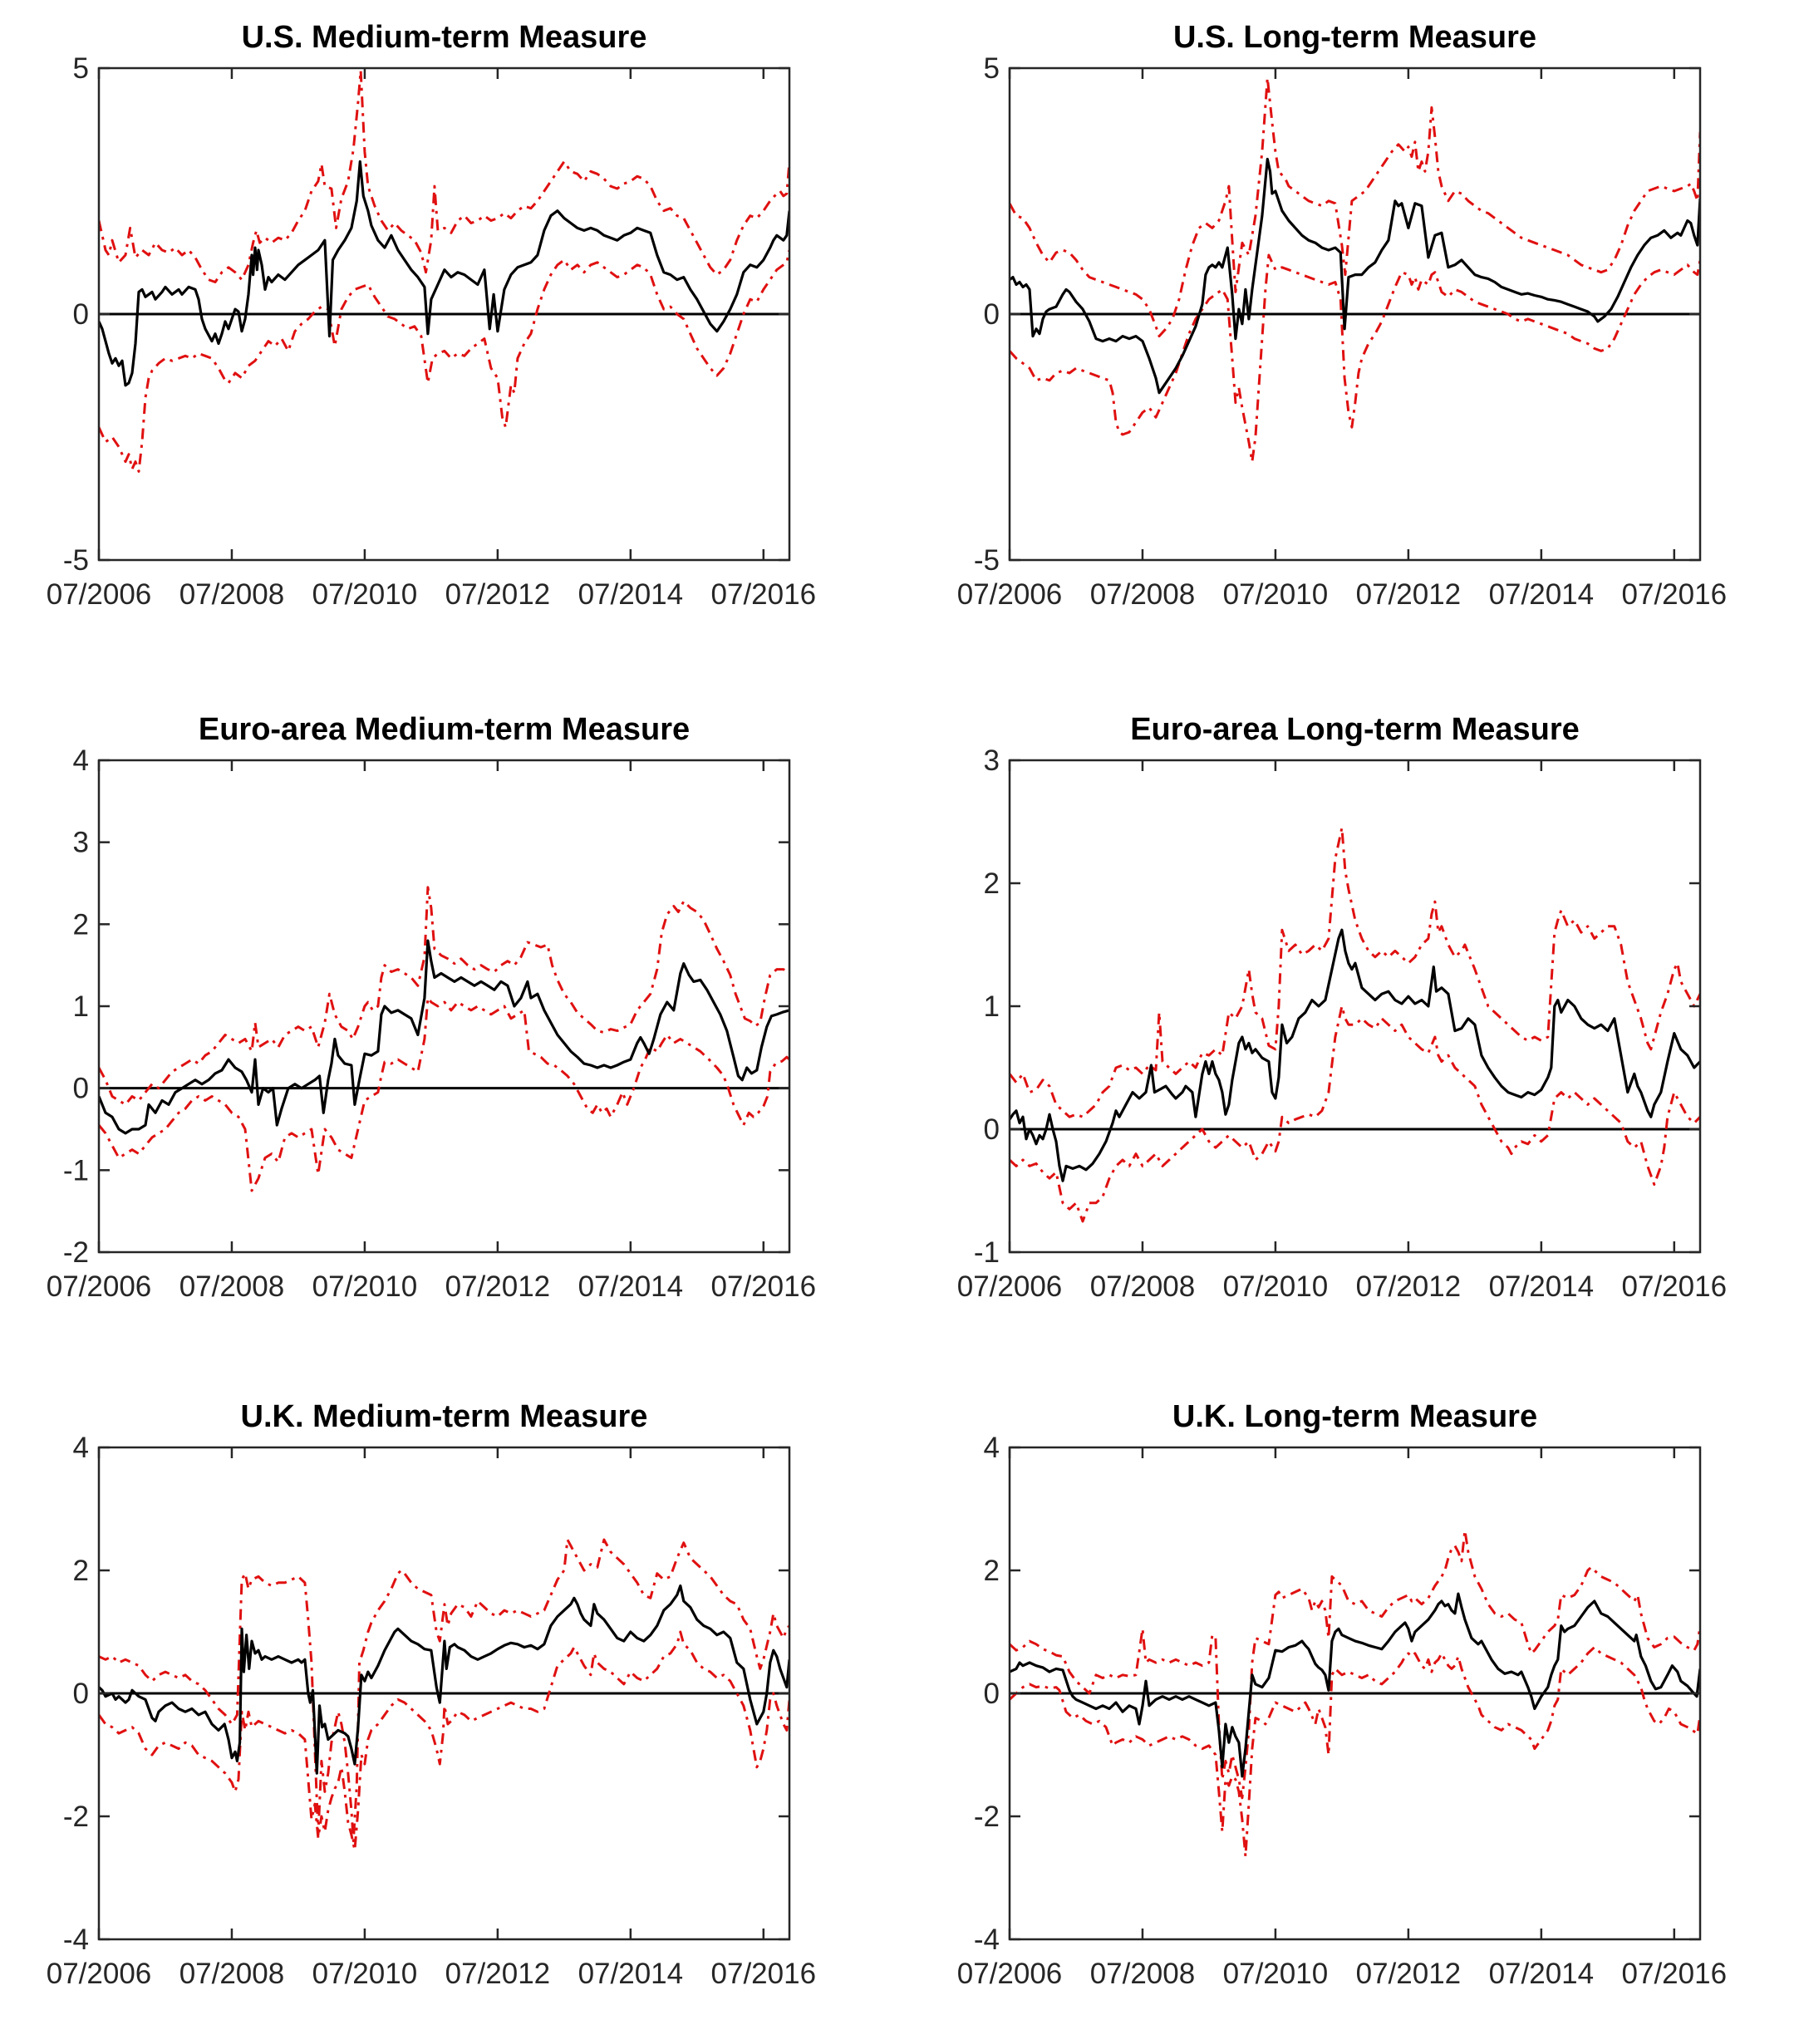 This screenshot has width=1799, height=2044. What do you see at coordinates (1354, 37) in the screenshot?
I see `chart-title: U.S. Long-term Measure` at bounding box center [1354, 37].